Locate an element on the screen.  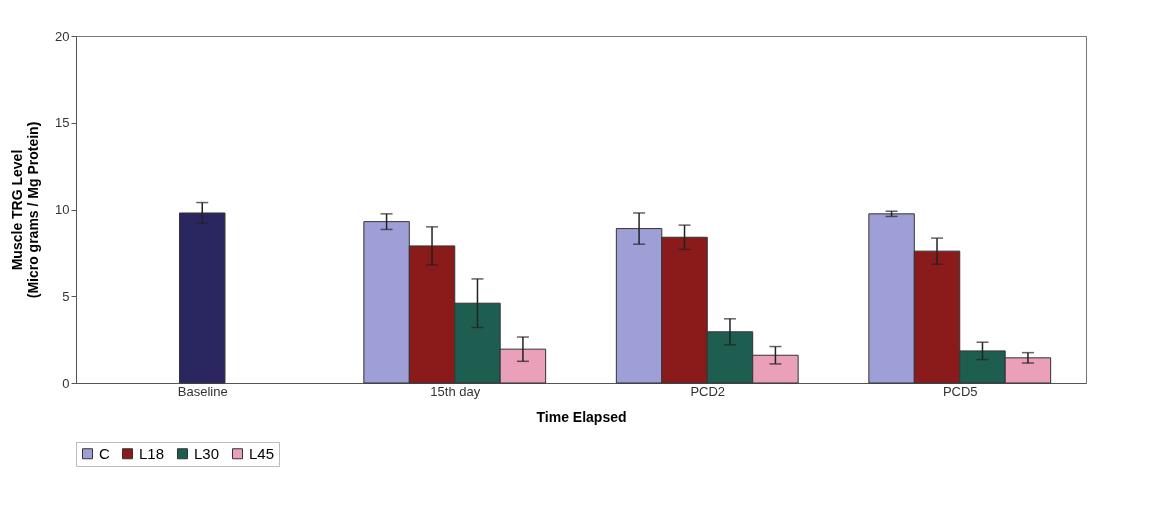
x-axis-title: Time Elapsed is located at coordinates (581, 416).